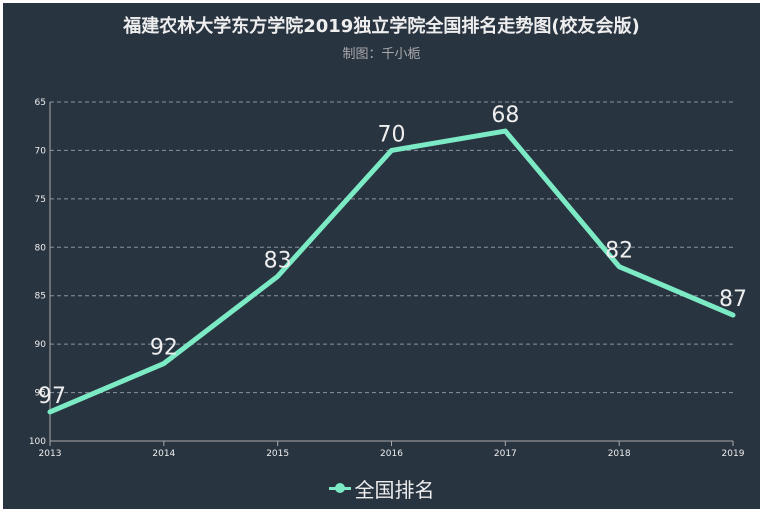  Describe the element at coordinates (381, 54) in the screenshot. I see `chart-subtitle: 制图：千小栀` at that location.